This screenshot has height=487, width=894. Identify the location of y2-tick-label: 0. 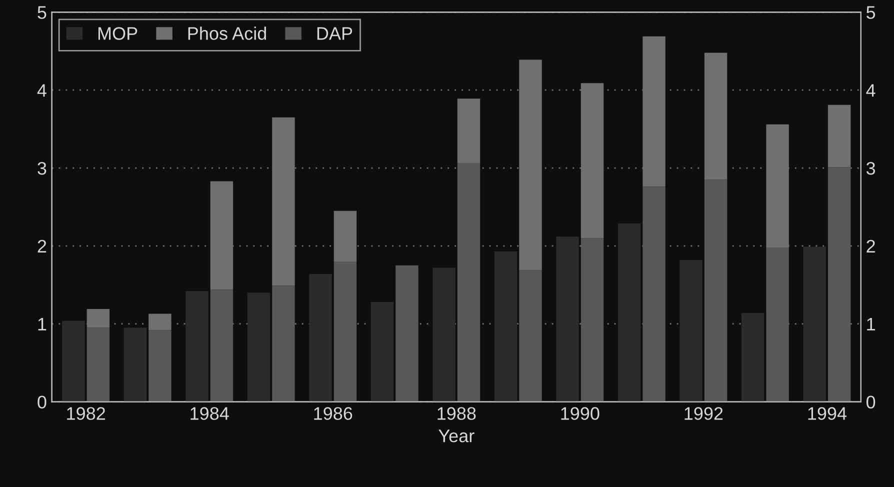
(871, 402).